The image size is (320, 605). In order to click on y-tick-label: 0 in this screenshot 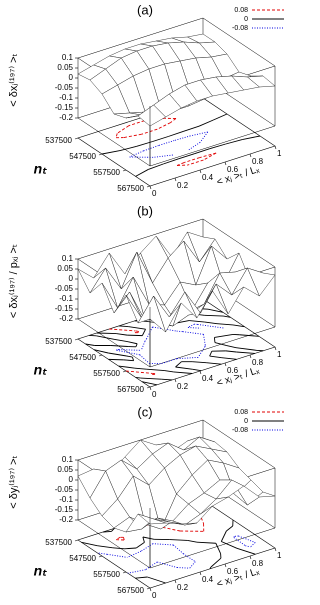, I will do `click(154, 394)`.